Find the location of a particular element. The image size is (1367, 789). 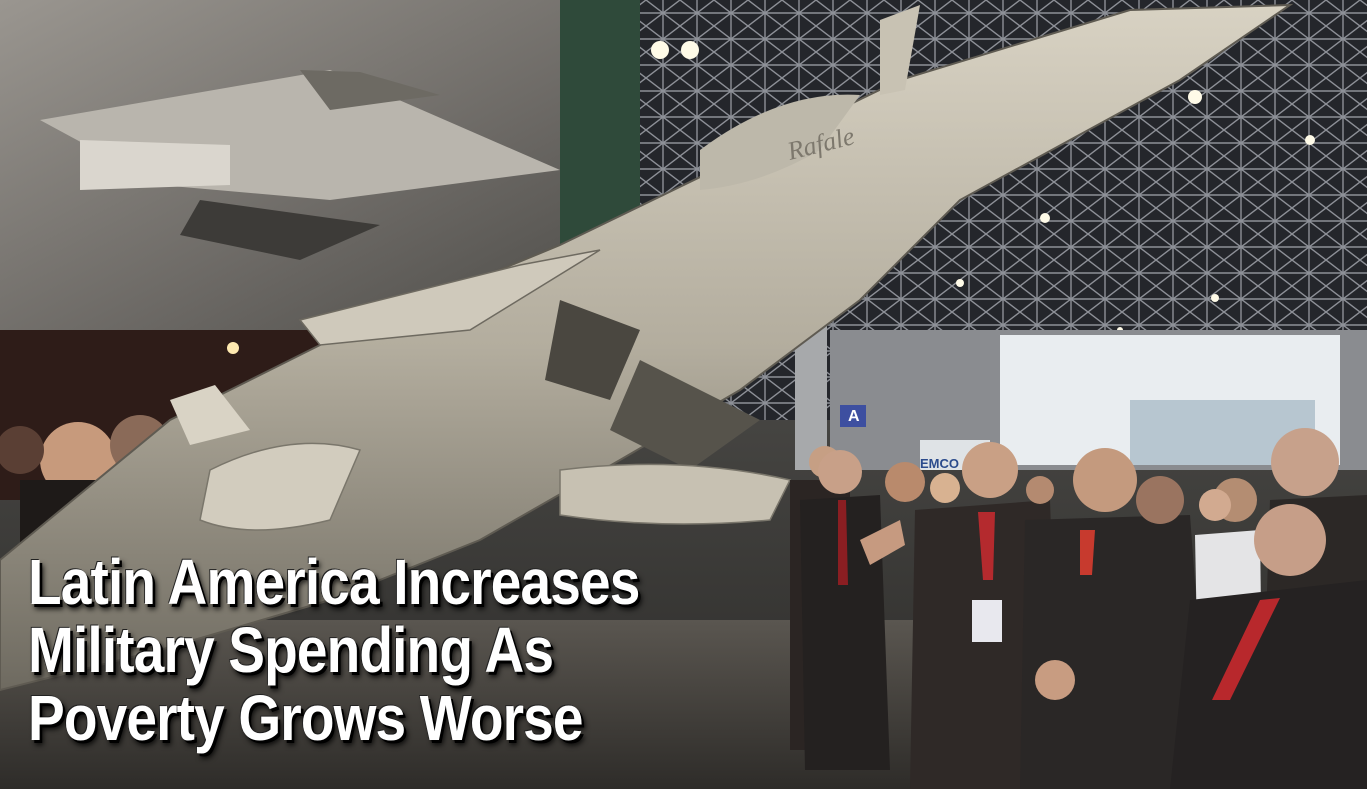

aisle-sign: A is located at coordinates (854, 416).